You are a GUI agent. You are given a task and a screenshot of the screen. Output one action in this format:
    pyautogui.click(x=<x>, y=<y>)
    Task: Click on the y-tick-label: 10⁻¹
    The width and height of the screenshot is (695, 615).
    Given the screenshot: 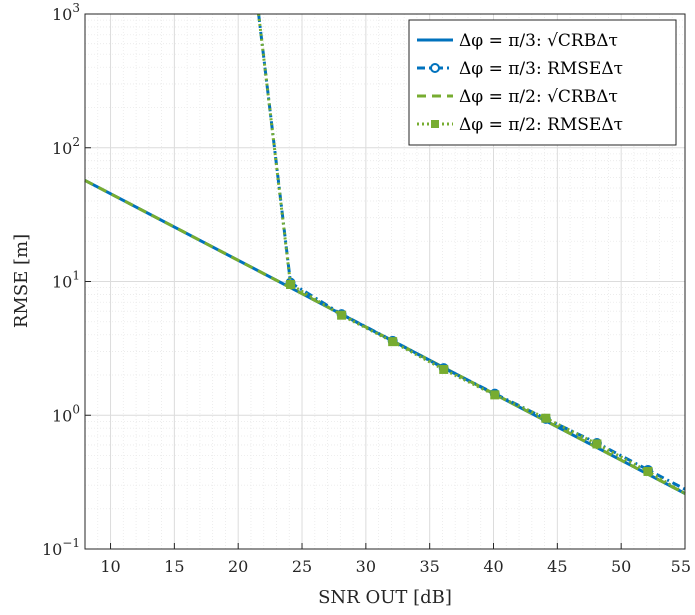 What is the action you would take?
    pyautogui.click(x=61, y=547)
    